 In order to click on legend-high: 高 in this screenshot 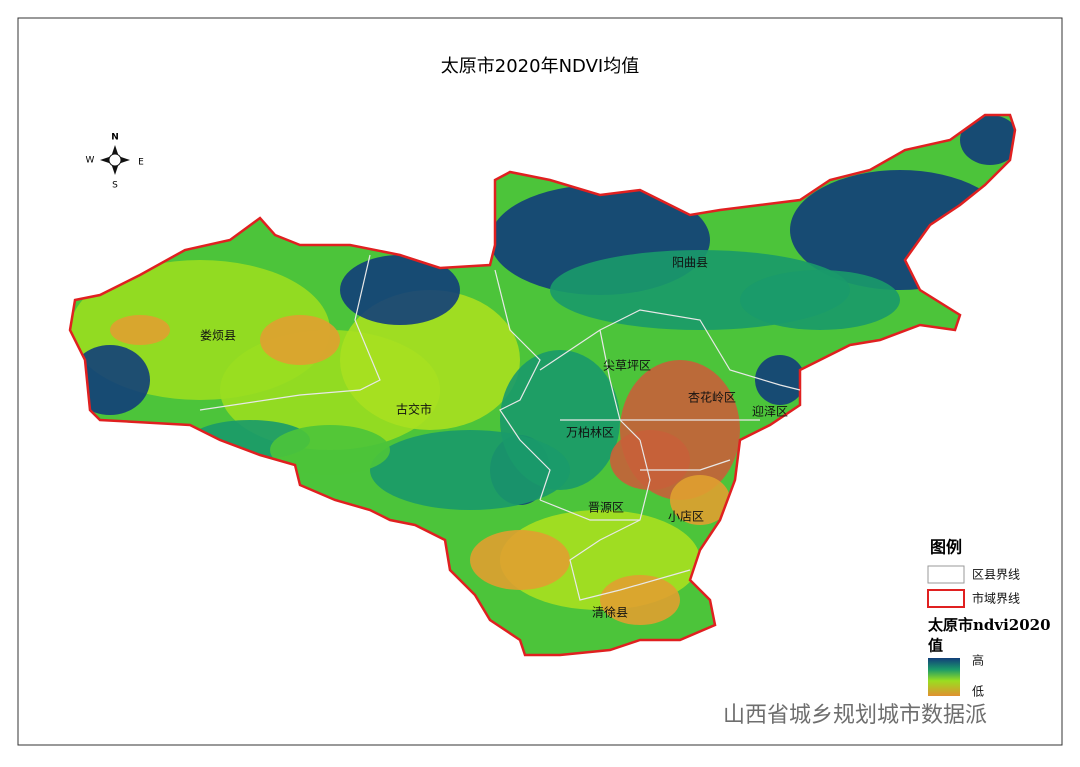, I will do `click(978, 660)`.